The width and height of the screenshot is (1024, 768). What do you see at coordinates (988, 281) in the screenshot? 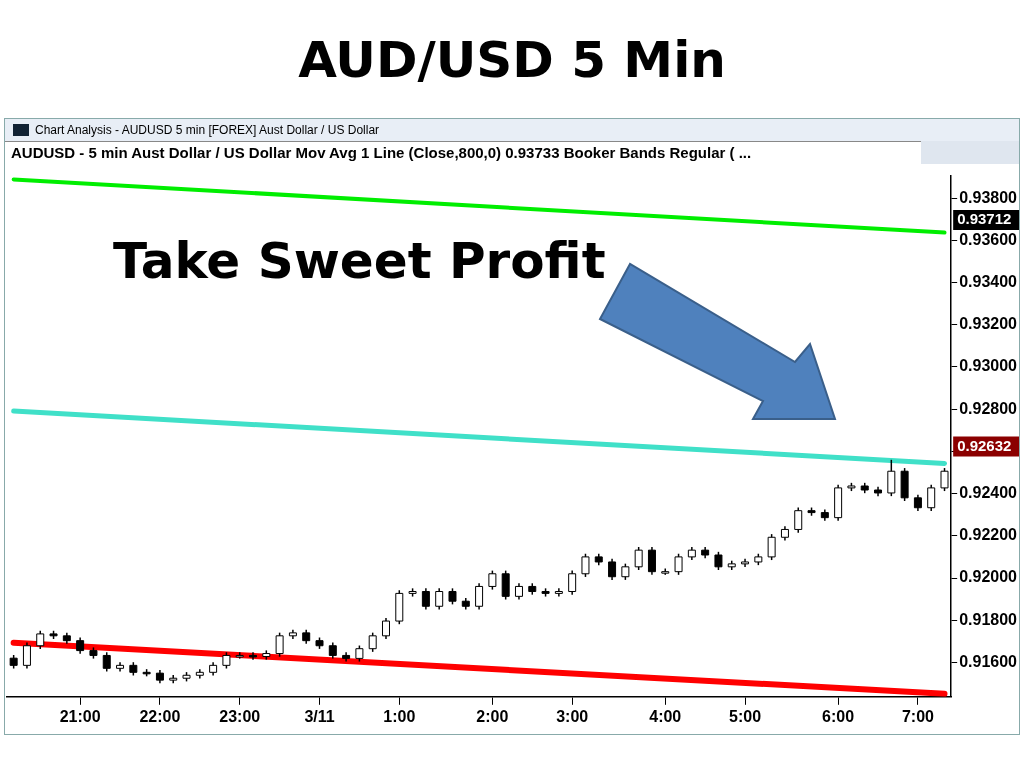
I see `y-tick-label: 0.93400` at bounding box center [988, 281].